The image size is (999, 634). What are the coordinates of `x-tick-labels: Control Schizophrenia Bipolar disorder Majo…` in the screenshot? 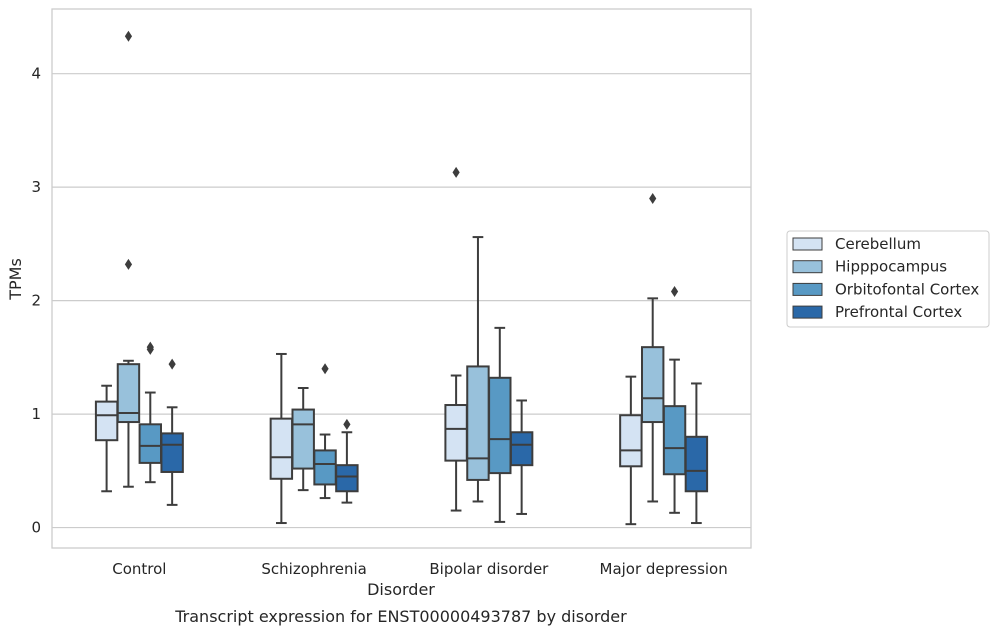 It's located at (419, 569).